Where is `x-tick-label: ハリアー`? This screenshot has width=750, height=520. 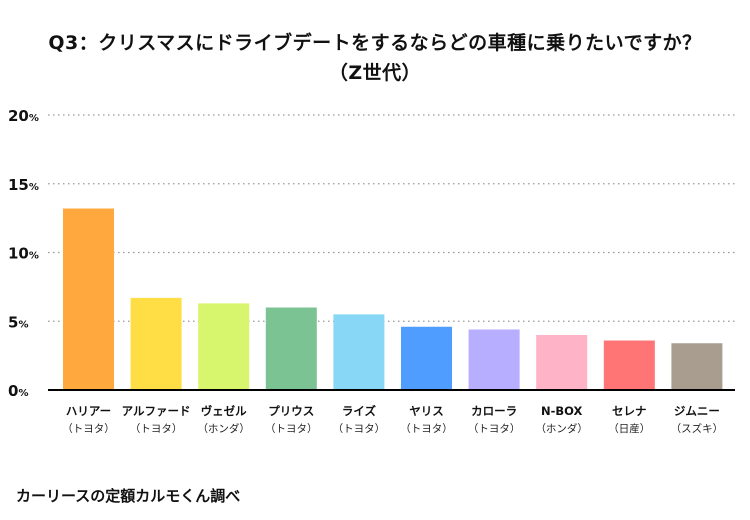 x-tick-label: ハリアー is located at coordinates (88, 411).